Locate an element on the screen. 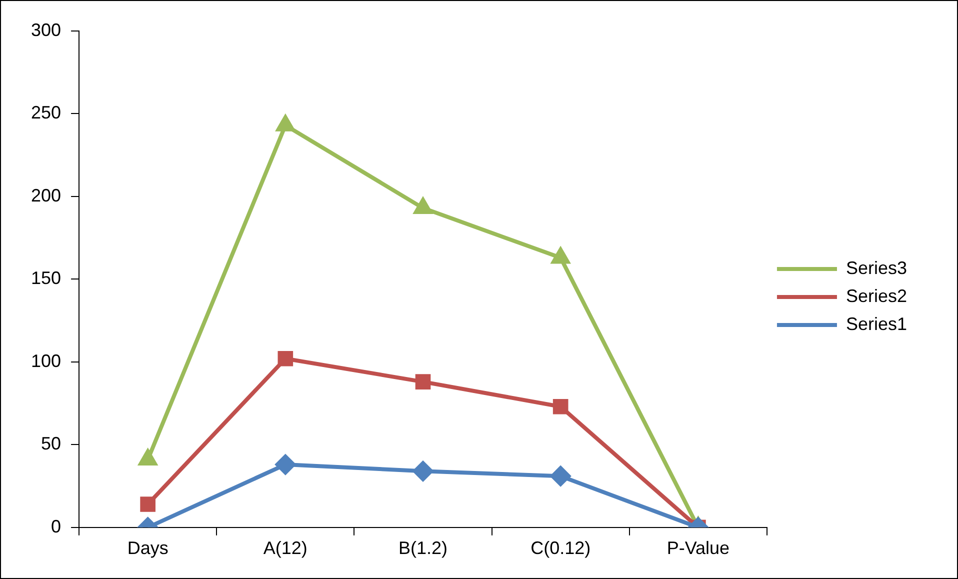  y-tick-label: 200 is located at coordinates (46, 195).